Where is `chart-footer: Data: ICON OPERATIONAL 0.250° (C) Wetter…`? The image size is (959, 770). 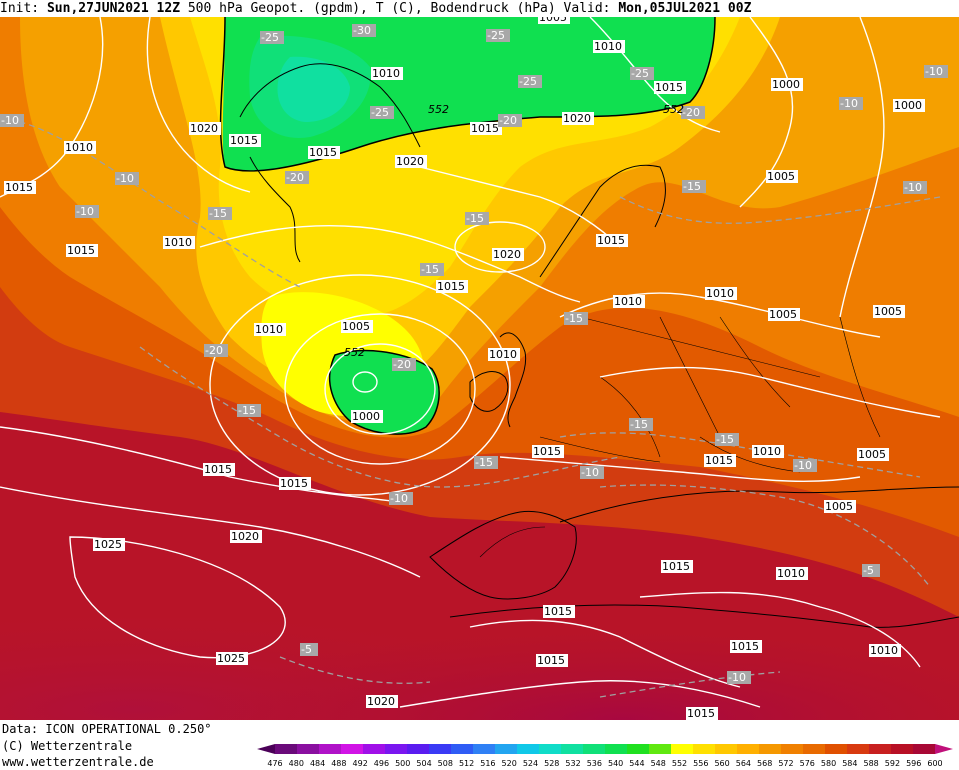 chart-footer: Data: ICON OPERATIONAL 0.250° (C) Wetter… is located at coordinates (479, 745).